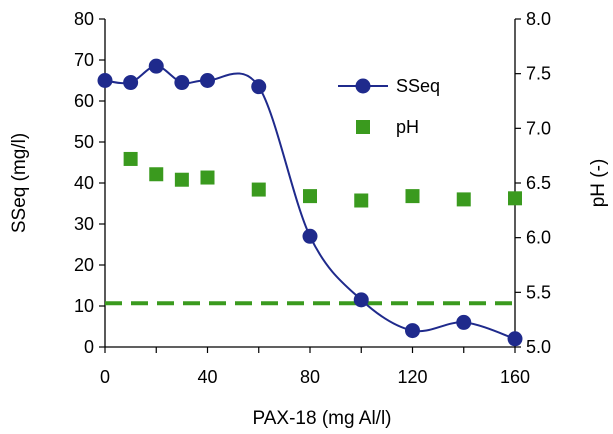 Image resolution: width=613 pixels, height=434 pixels. What do you see at coordinates (310, 377) in the screenshot?
I see `x-tick-label: 80` at bounding box center [310, 377].